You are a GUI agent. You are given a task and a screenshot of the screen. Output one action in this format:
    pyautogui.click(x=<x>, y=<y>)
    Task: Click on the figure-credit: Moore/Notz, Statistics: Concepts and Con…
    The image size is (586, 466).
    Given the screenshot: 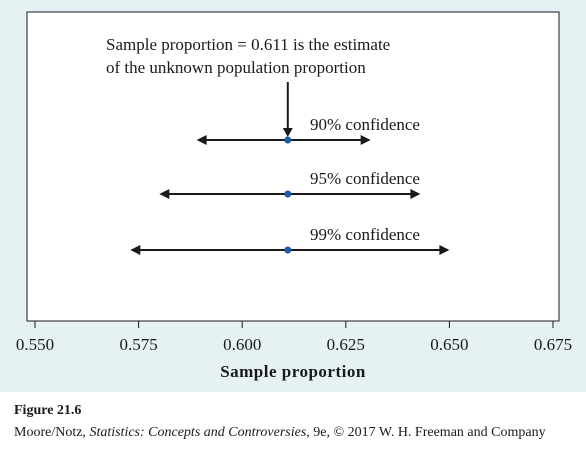 What is the action you would take?
    pyautogui.click(x=294, y=432)
    